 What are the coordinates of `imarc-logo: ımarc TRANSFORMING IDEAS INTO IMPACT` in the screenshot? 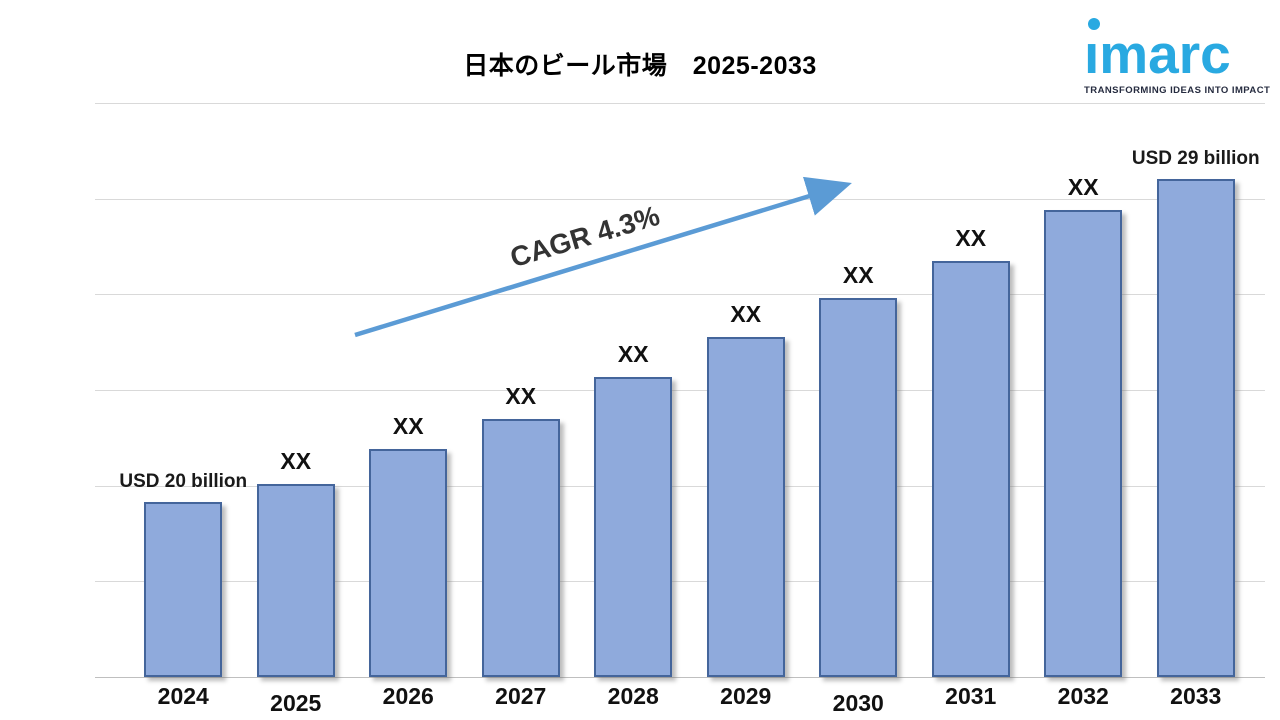 It's located at (1177, 55).